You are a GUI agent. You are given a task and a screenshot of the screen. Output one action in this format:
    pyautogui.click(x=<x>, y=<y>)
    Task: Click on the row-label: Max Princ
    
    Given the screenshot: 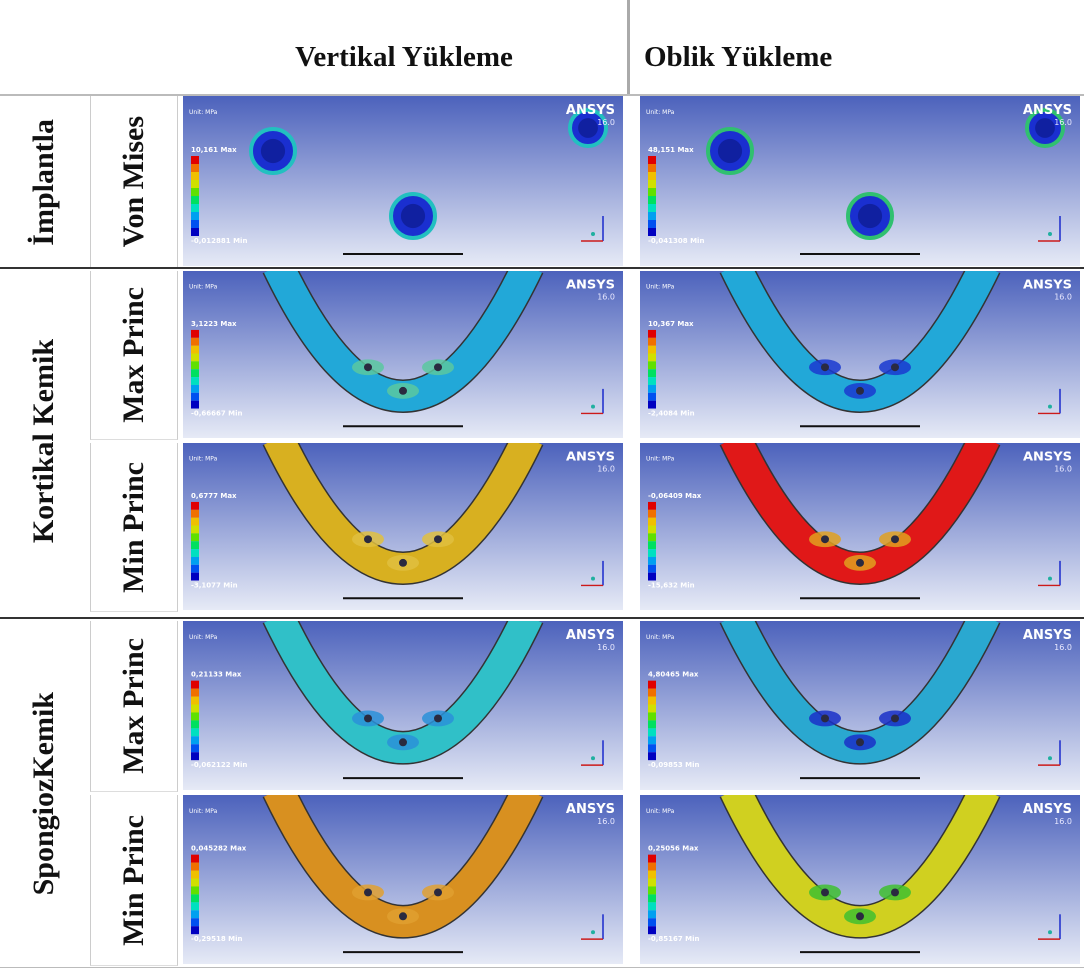 What is the action you would take?
    pyautogui.click(x=134, y=355)
    